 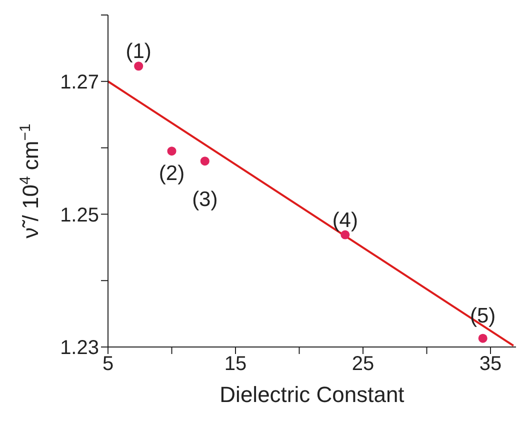 What do you see at coordinates (205, 199) in the screenshot?
I see `annotation: (3)` at bounding box center [205, 199].